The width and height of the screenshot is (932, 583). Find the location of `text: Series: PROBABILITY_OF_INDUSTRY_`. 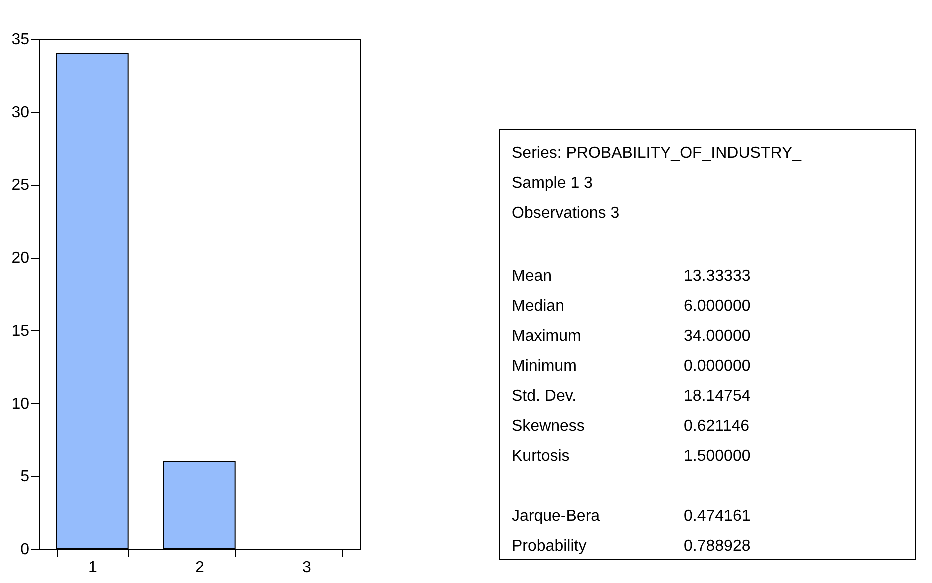

text: Series: PROBABILITY_OF_INDUSTRY_ is located at coordinates (657, 153).